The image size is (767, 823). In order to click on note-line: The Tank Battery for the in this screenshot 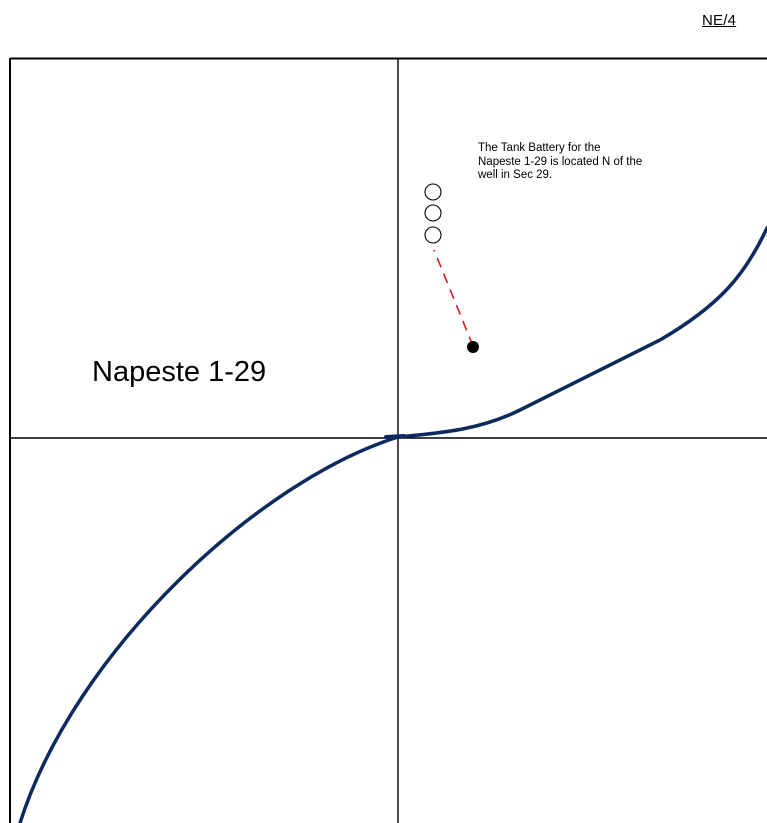, I will do `click(539, 148)`.